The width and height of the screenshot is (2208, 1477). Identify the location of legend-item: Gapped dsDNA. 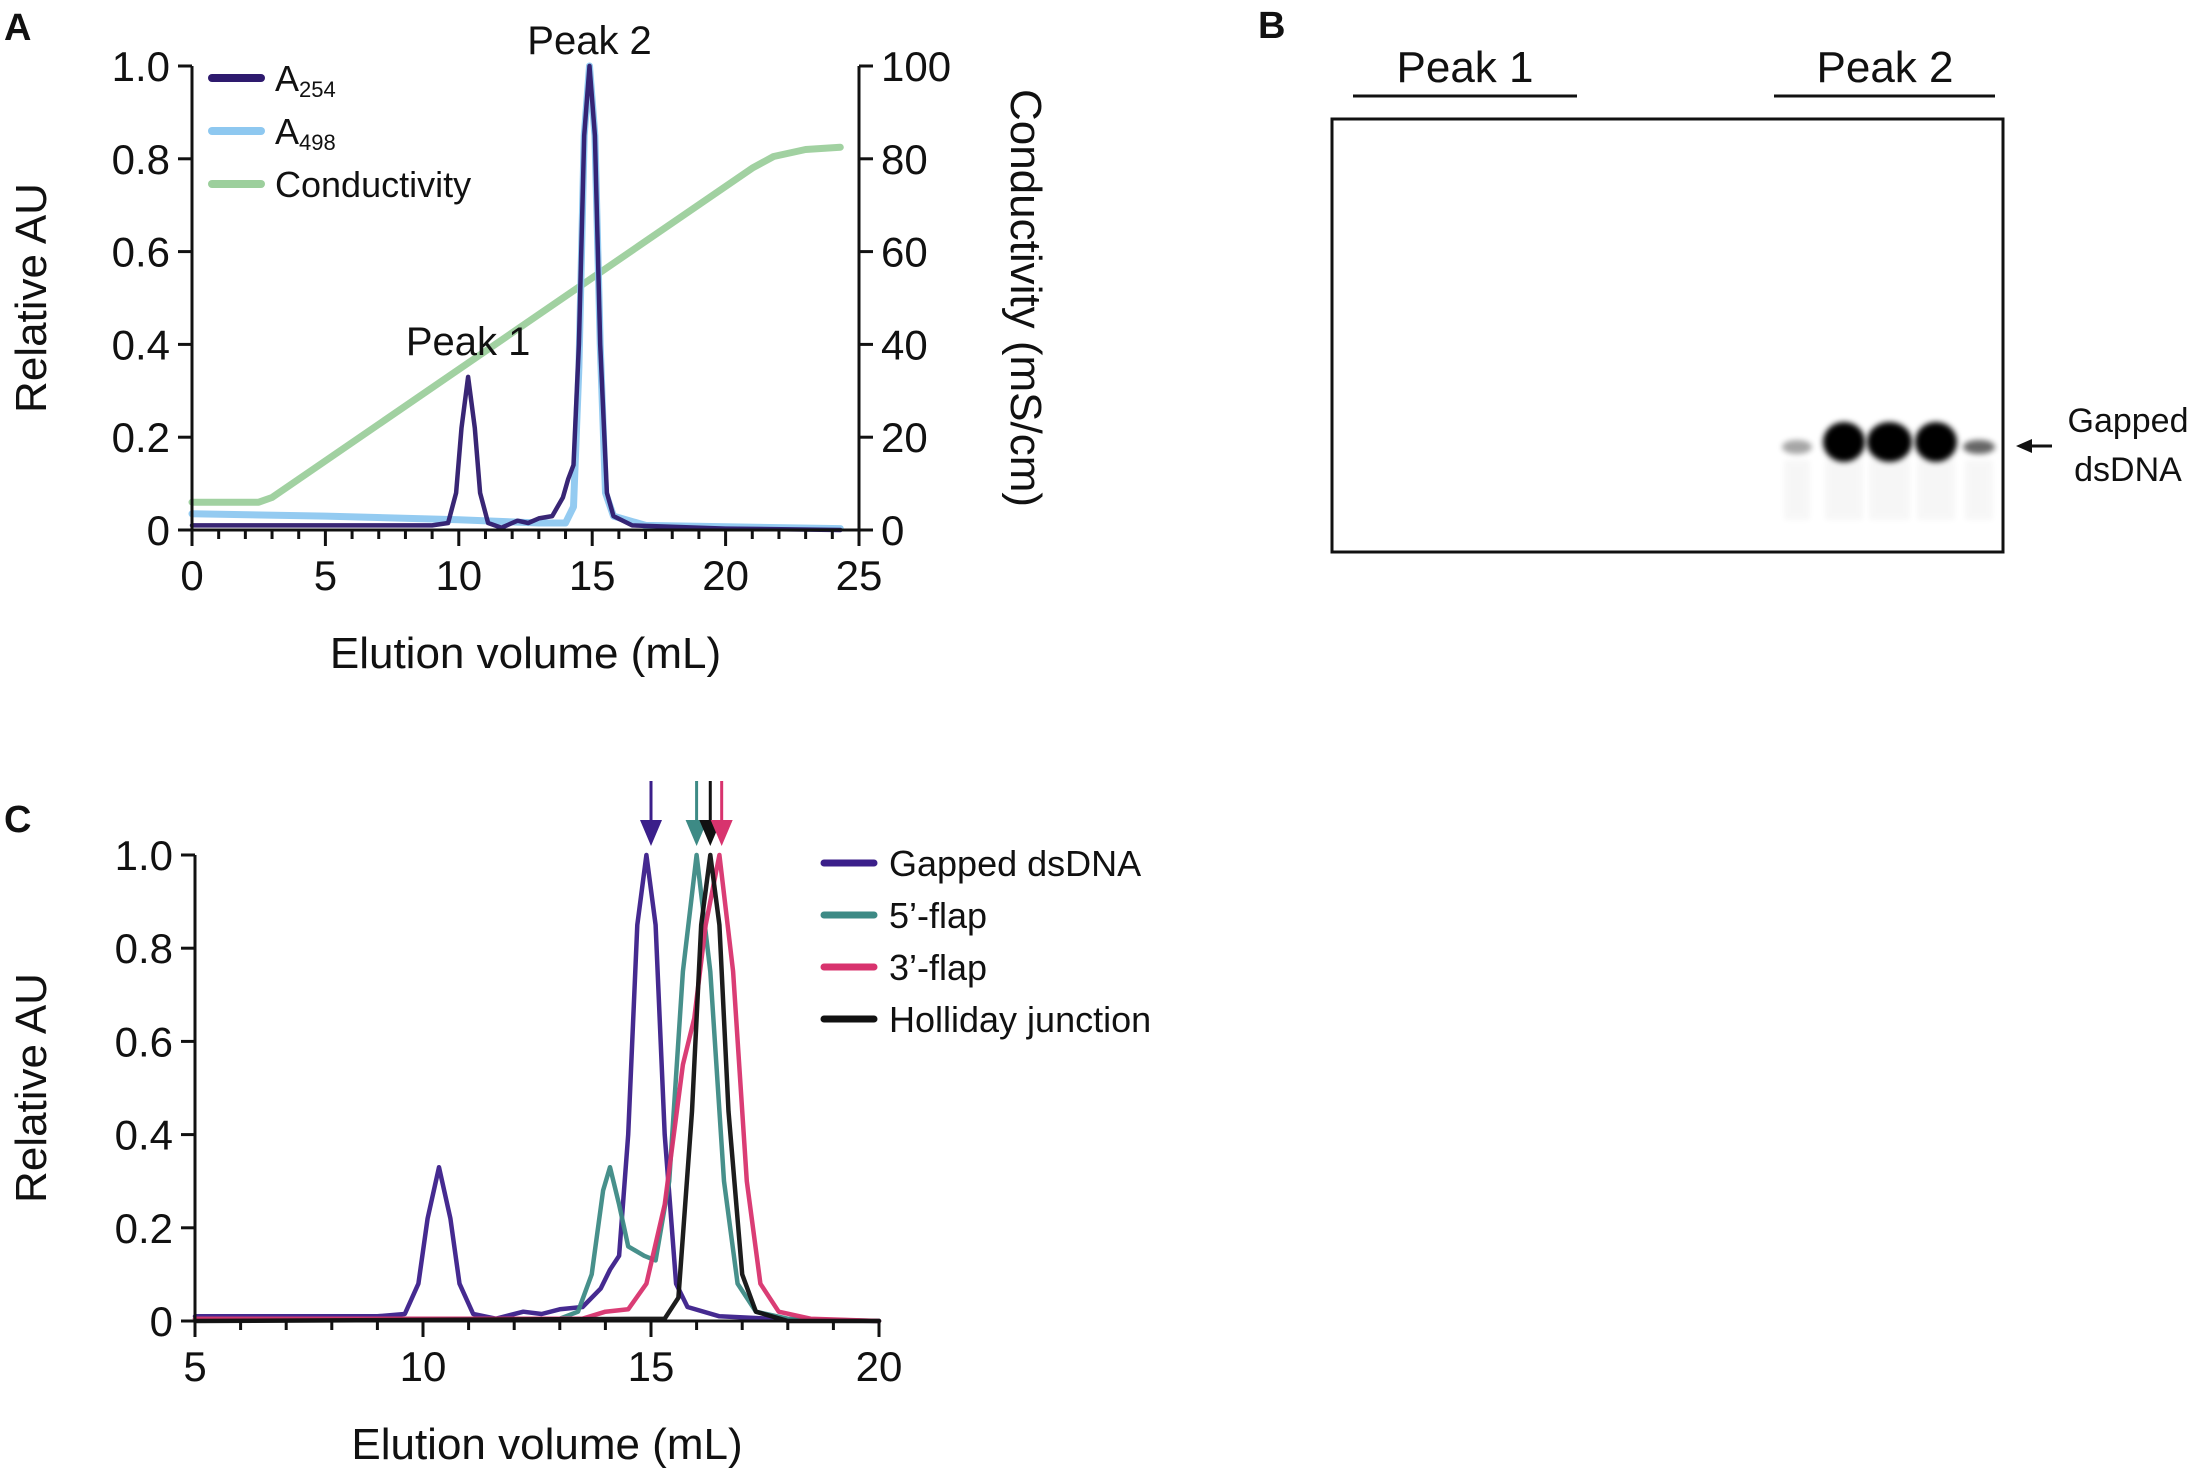
(980, 863).